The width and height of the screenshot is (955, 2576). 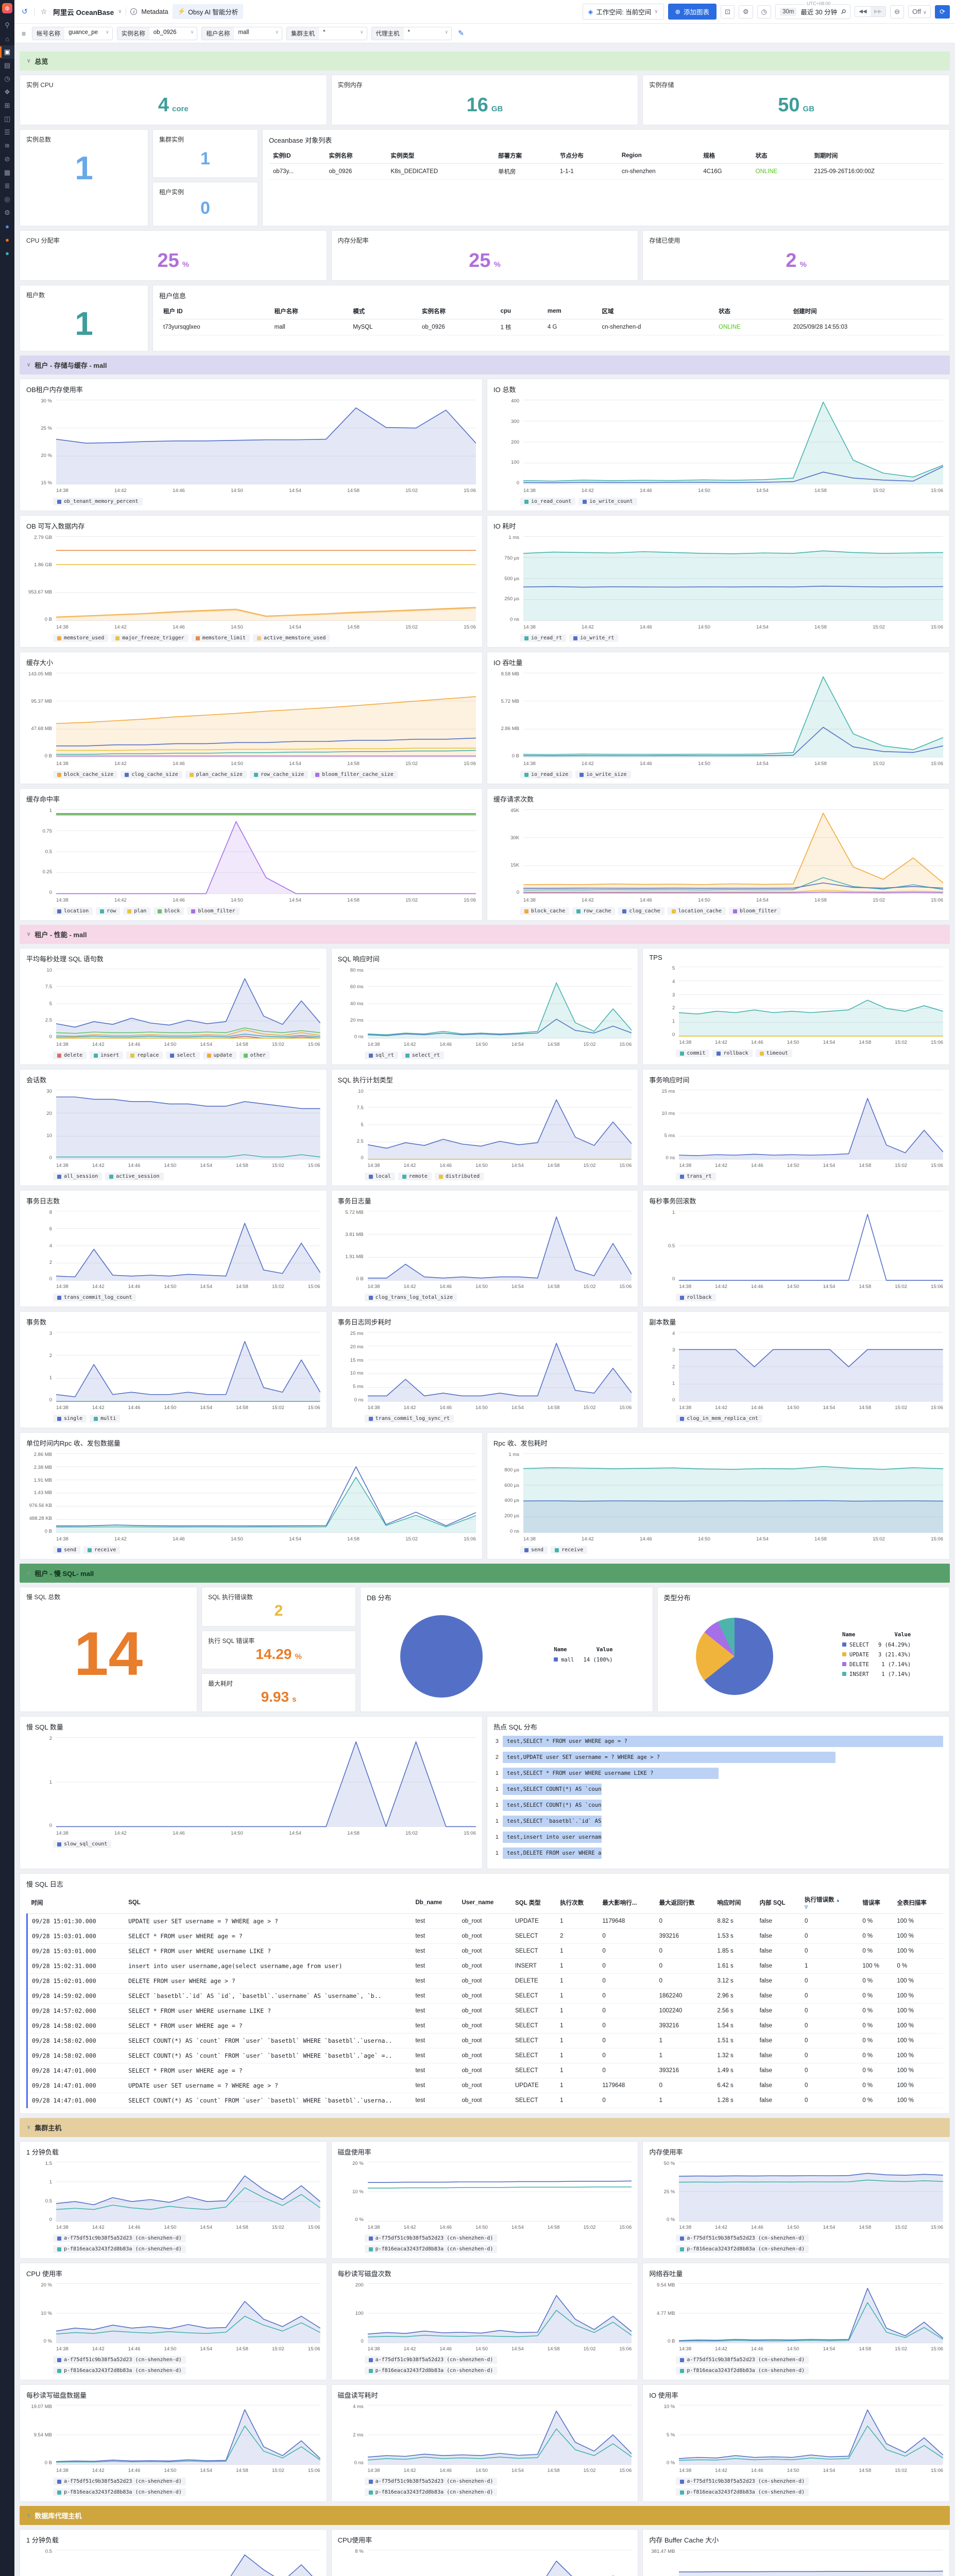 What do you see at coordinates (409, 1418) in the screenshot?
I see `legend-item: trans_commit_log_sync_rt` at bounding box center [409, 1418].